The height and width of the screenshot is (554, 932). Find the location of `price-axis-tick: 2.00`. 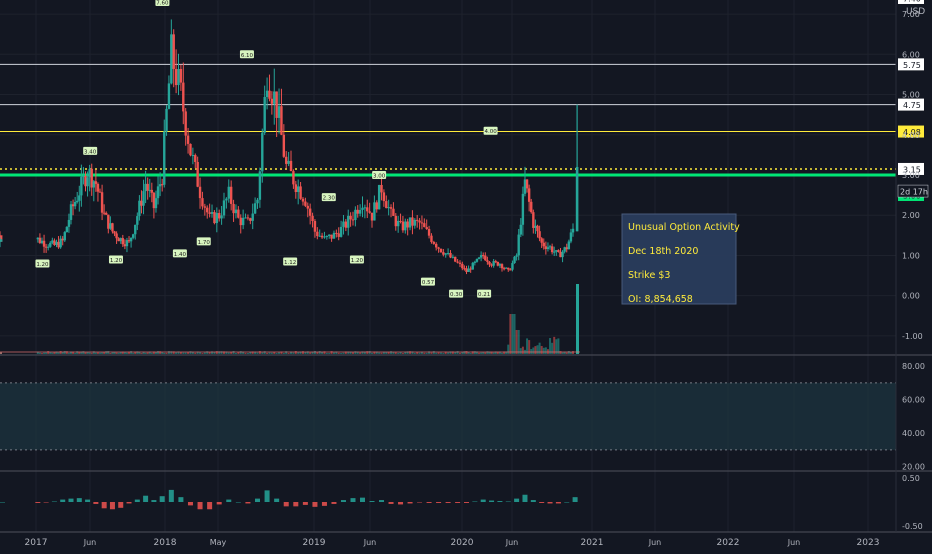

price-axis-tick: 2.00 is located at coordinates (911, 215).